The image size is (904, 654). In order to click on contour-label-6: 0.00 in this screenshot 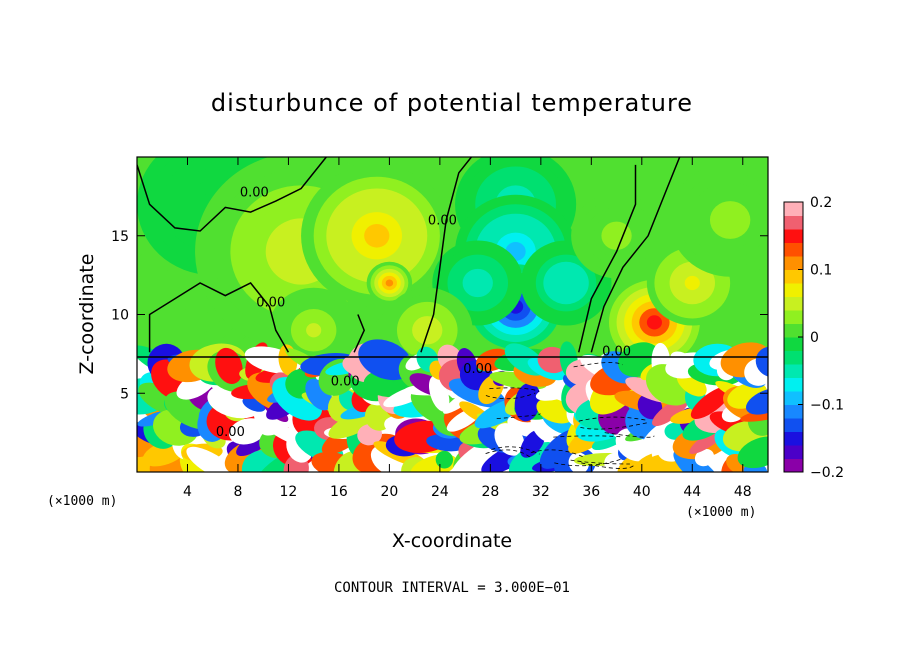, I will do `click(477, 369)`.